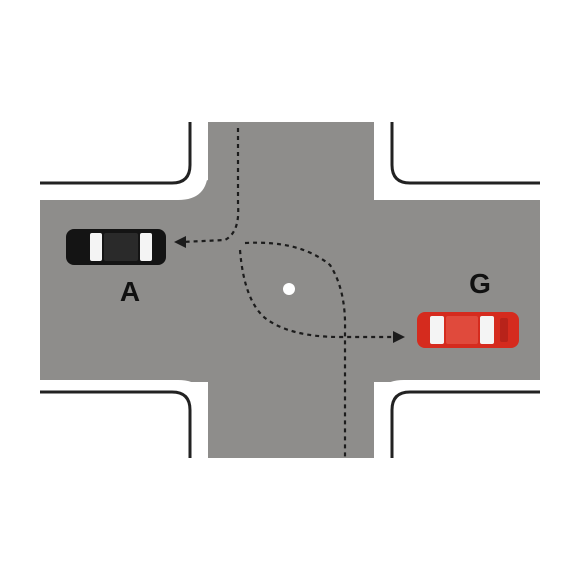 The width and height of the screenshot is (580, 586). I want to click on path-car-g-line-horizontal, so click(316, 294).